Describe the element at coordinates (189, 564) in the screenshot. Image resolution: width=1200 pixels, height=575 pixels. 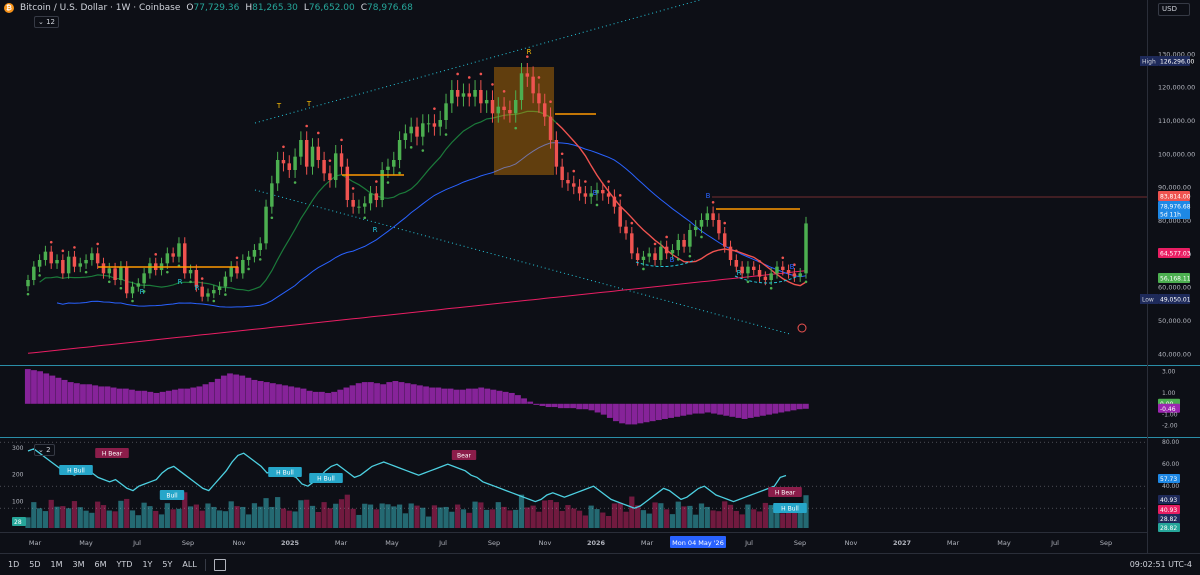
I see `range-all: ALL` at that location.